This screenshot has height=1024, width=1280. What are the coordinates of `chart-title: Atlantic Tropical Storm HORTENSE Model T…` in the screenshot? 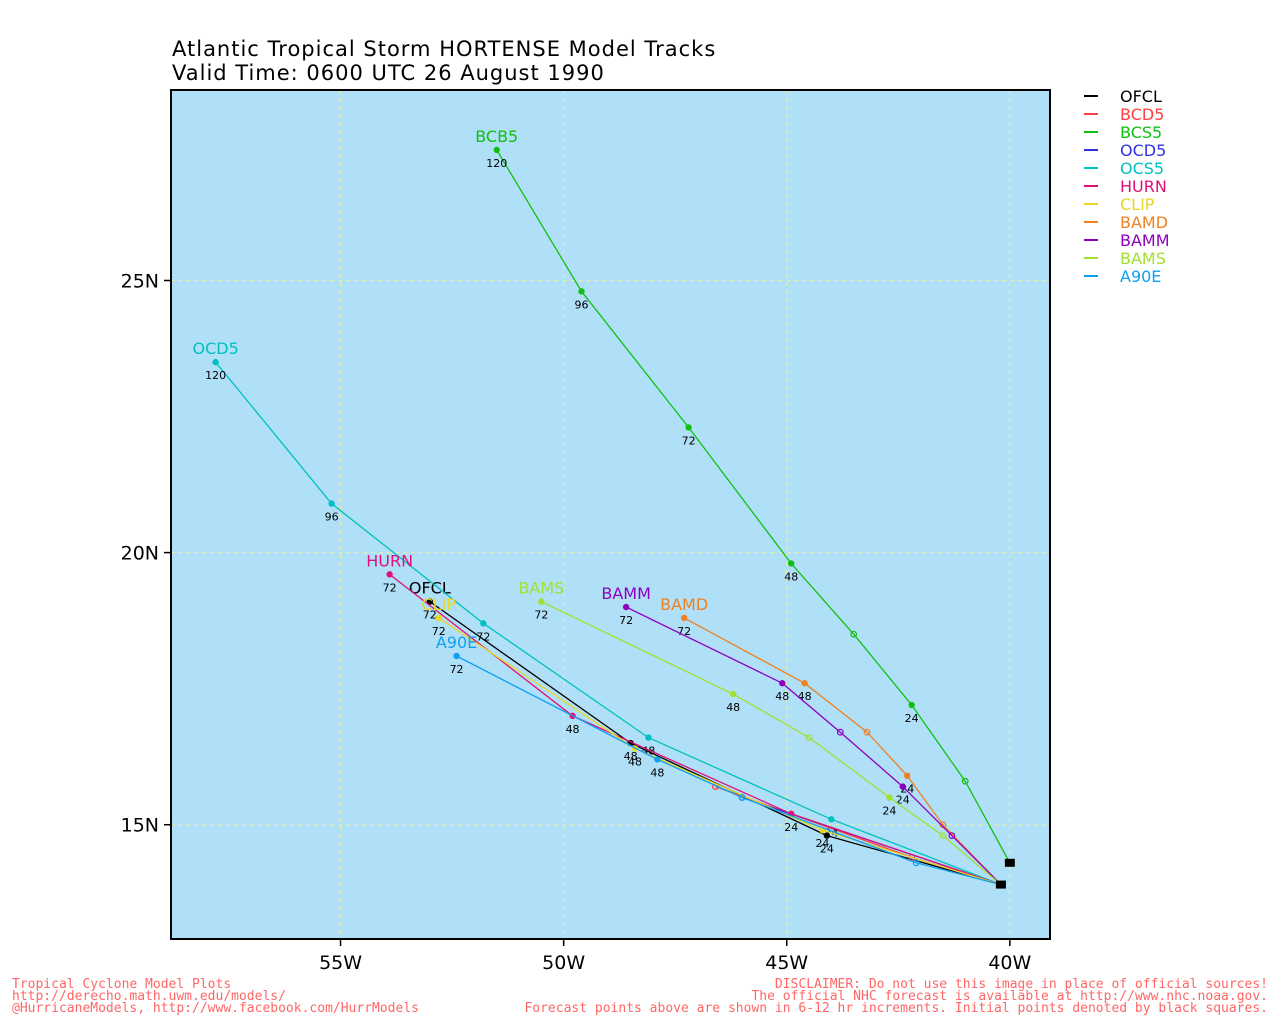 It's located at (444, 49).